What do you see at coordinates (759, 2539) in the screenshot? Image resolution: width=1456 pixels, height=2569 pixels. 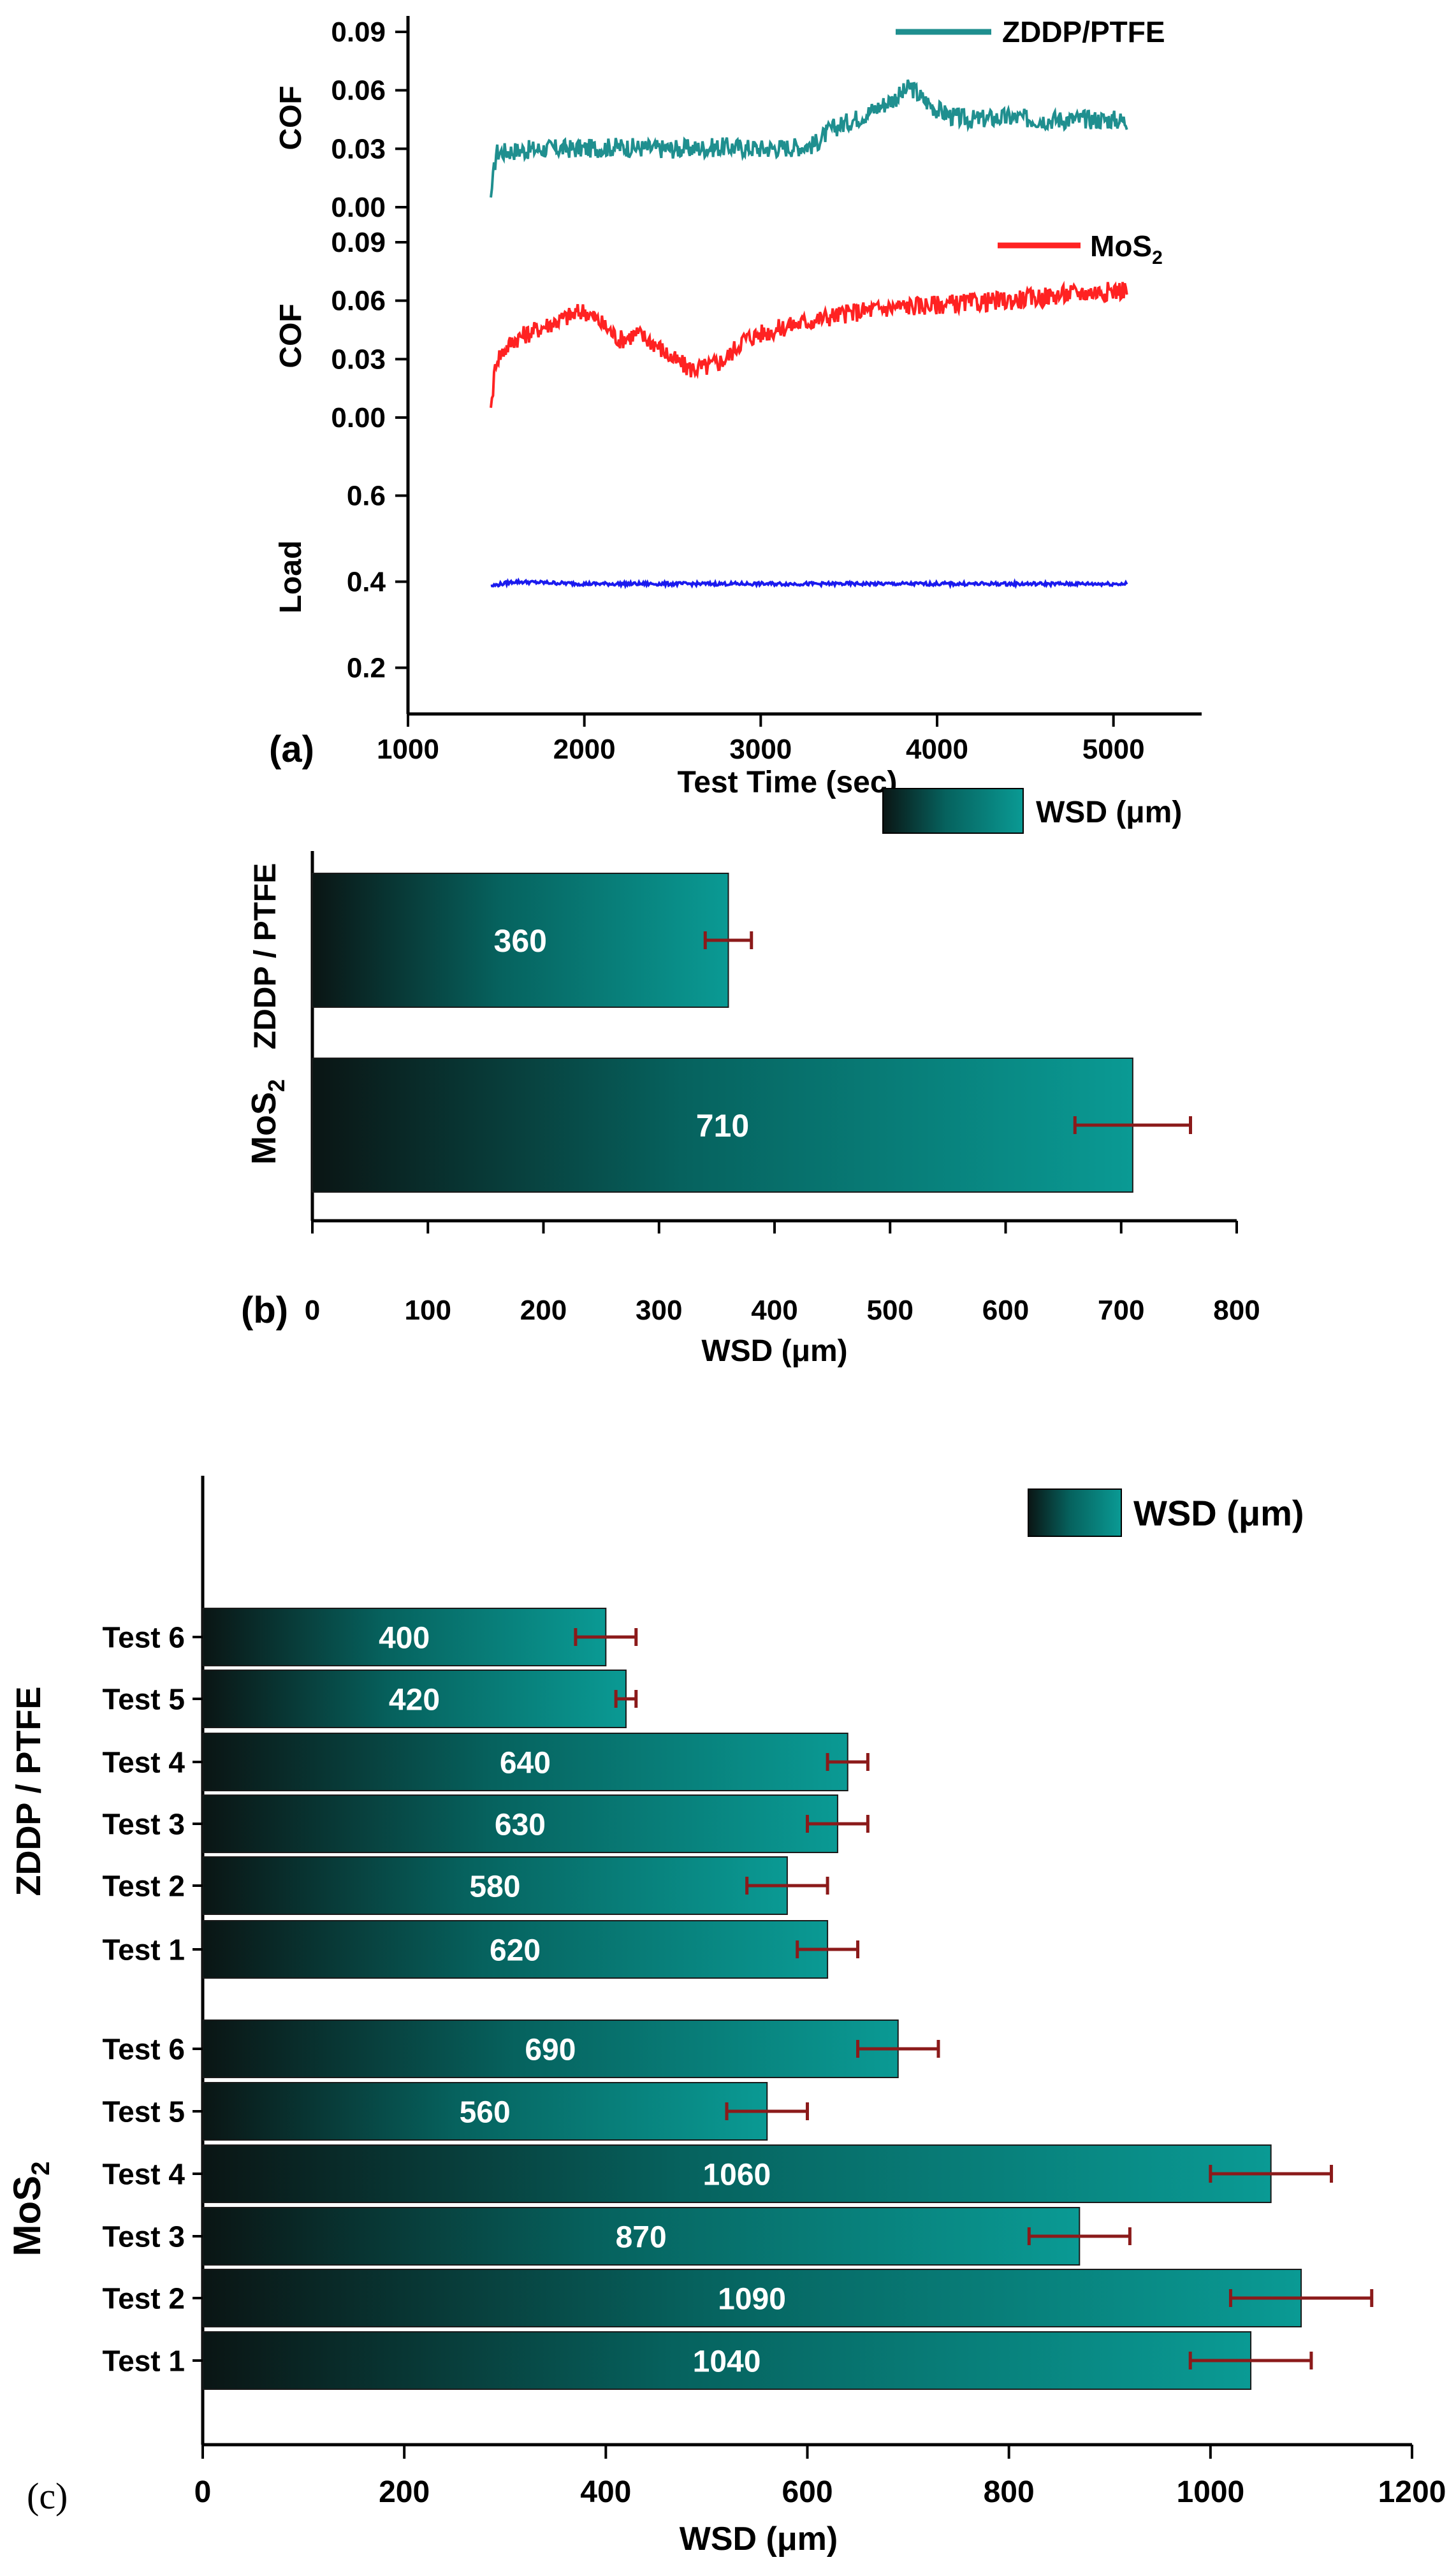 I see `panel-c-xlabel: WSD (μm)` at bounding box center [759, 2539].